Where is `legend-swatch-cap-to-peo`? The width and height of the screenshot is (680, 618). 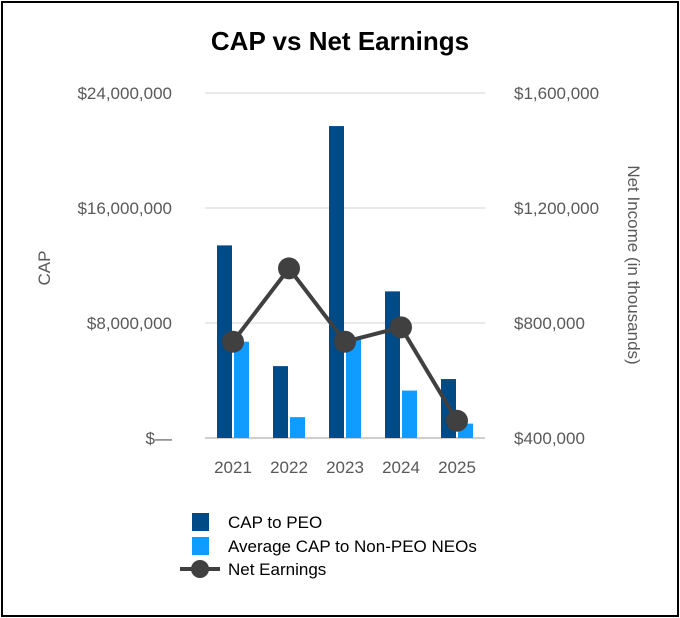 legend-swatch-cap-to-peo is located at coordinates (200, 522).